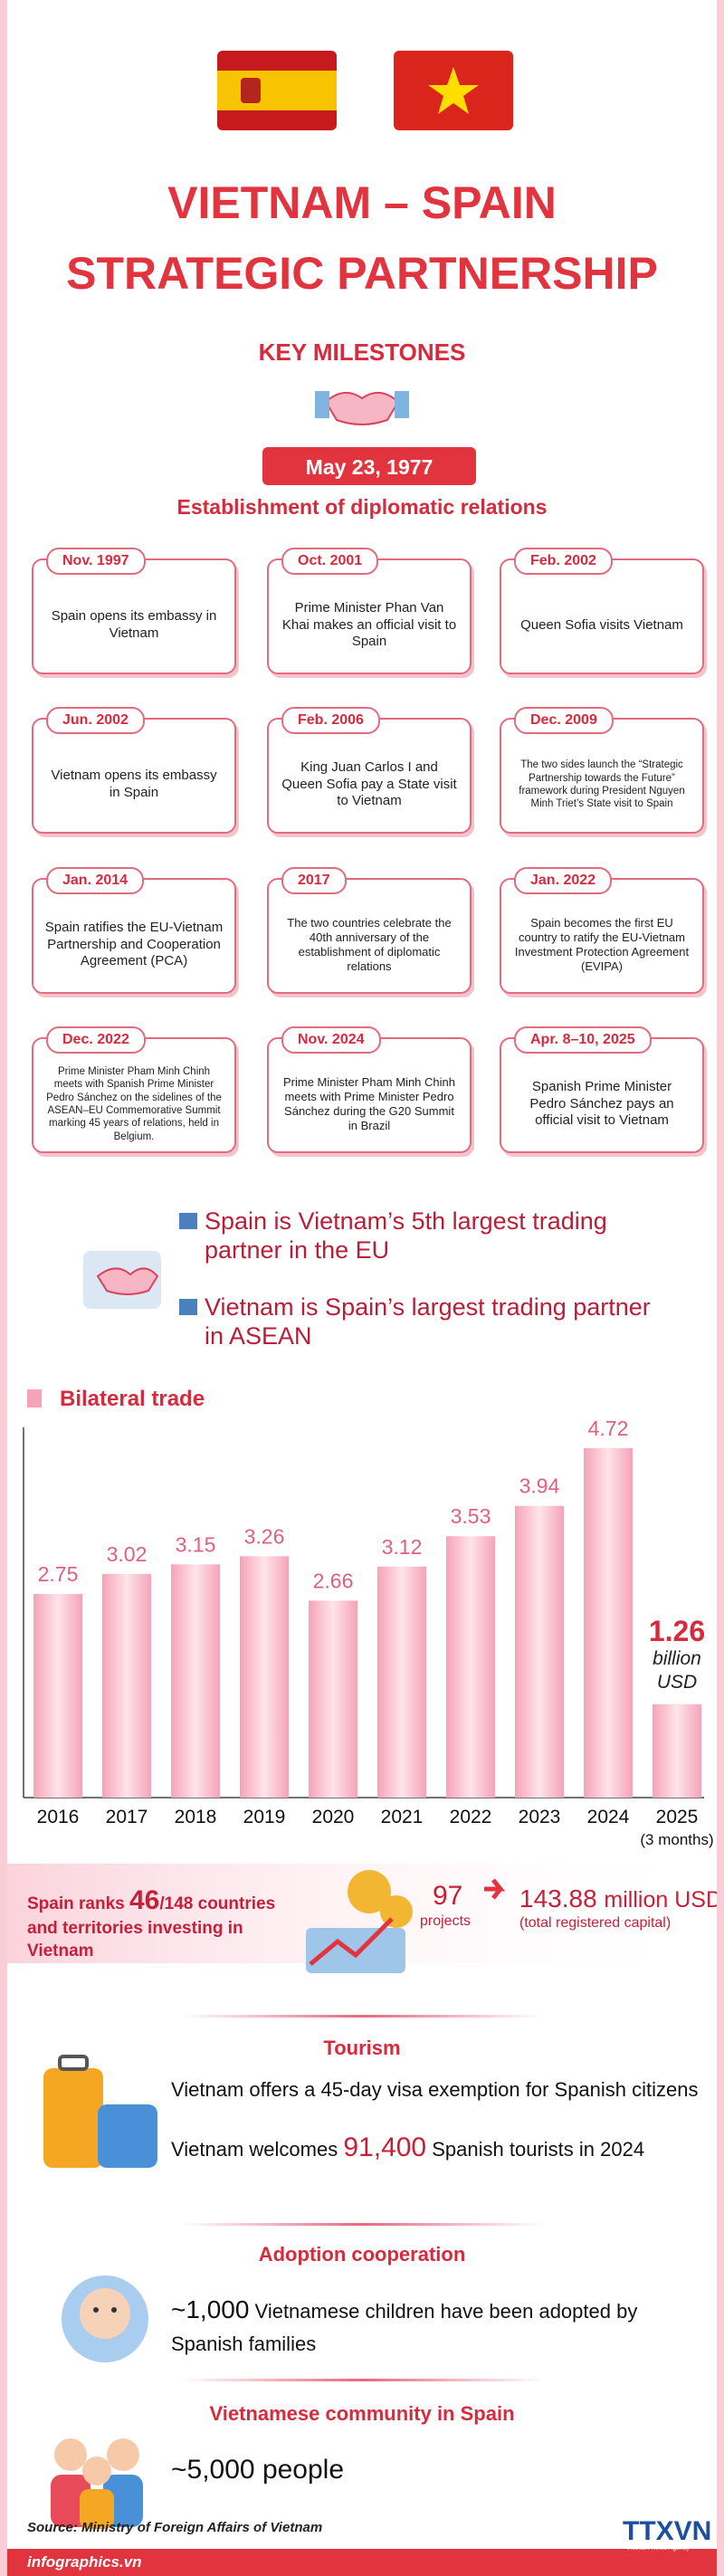  What do you see at coordinates (668, 2531) in the screenshot?
I see `logo: TTXVN` at bounding box center [668, 2531].